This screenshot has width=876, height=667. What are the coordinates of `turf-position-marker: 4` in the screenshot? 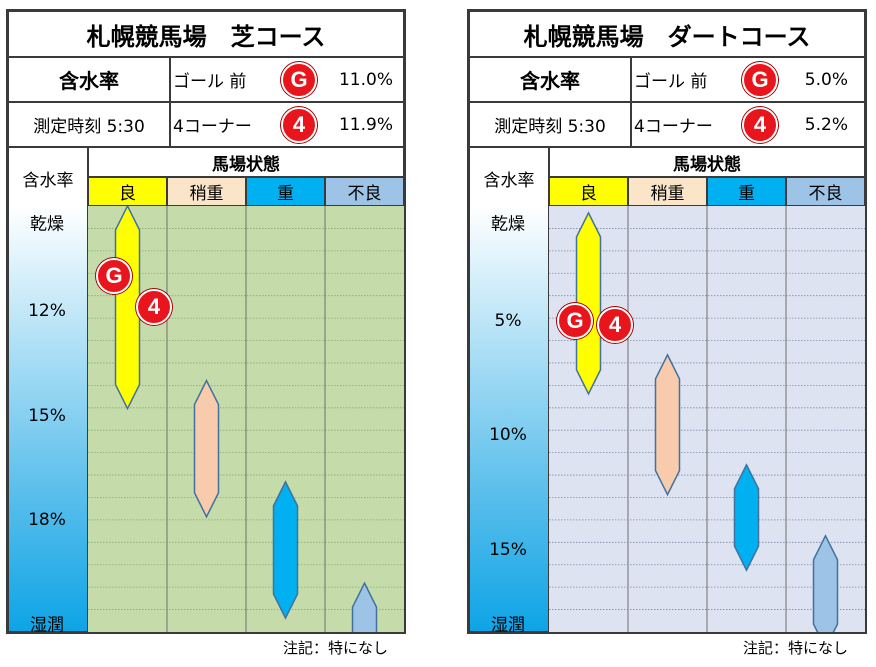 It's located at (154, 307).